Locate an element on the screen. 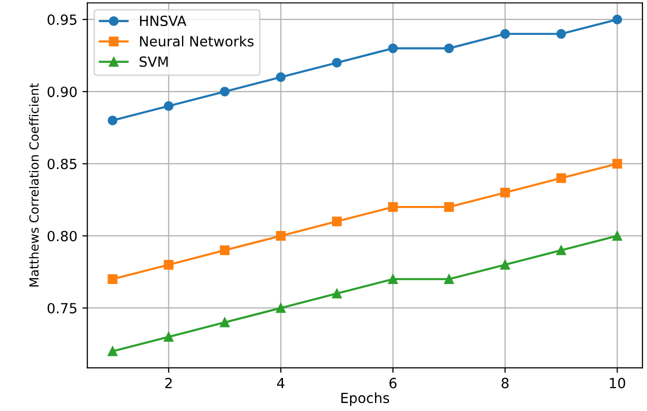 The image size is (647, 411). x-axis-title: Epochs is located at coordinates (365, 399).